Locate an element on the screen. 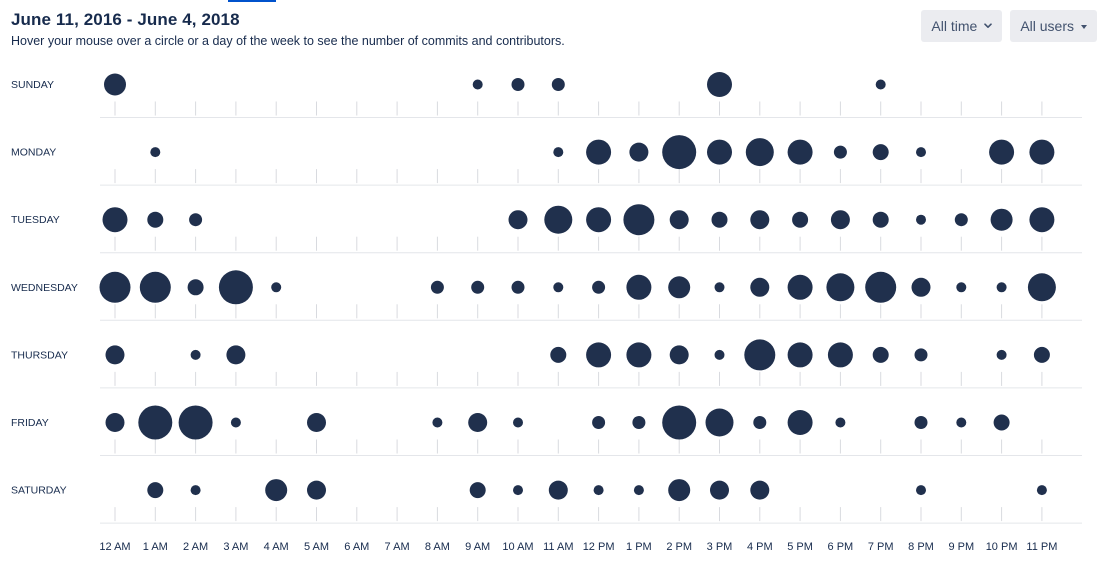  day-label-saturday: SATURDAY is located at coordinates (39, 491).